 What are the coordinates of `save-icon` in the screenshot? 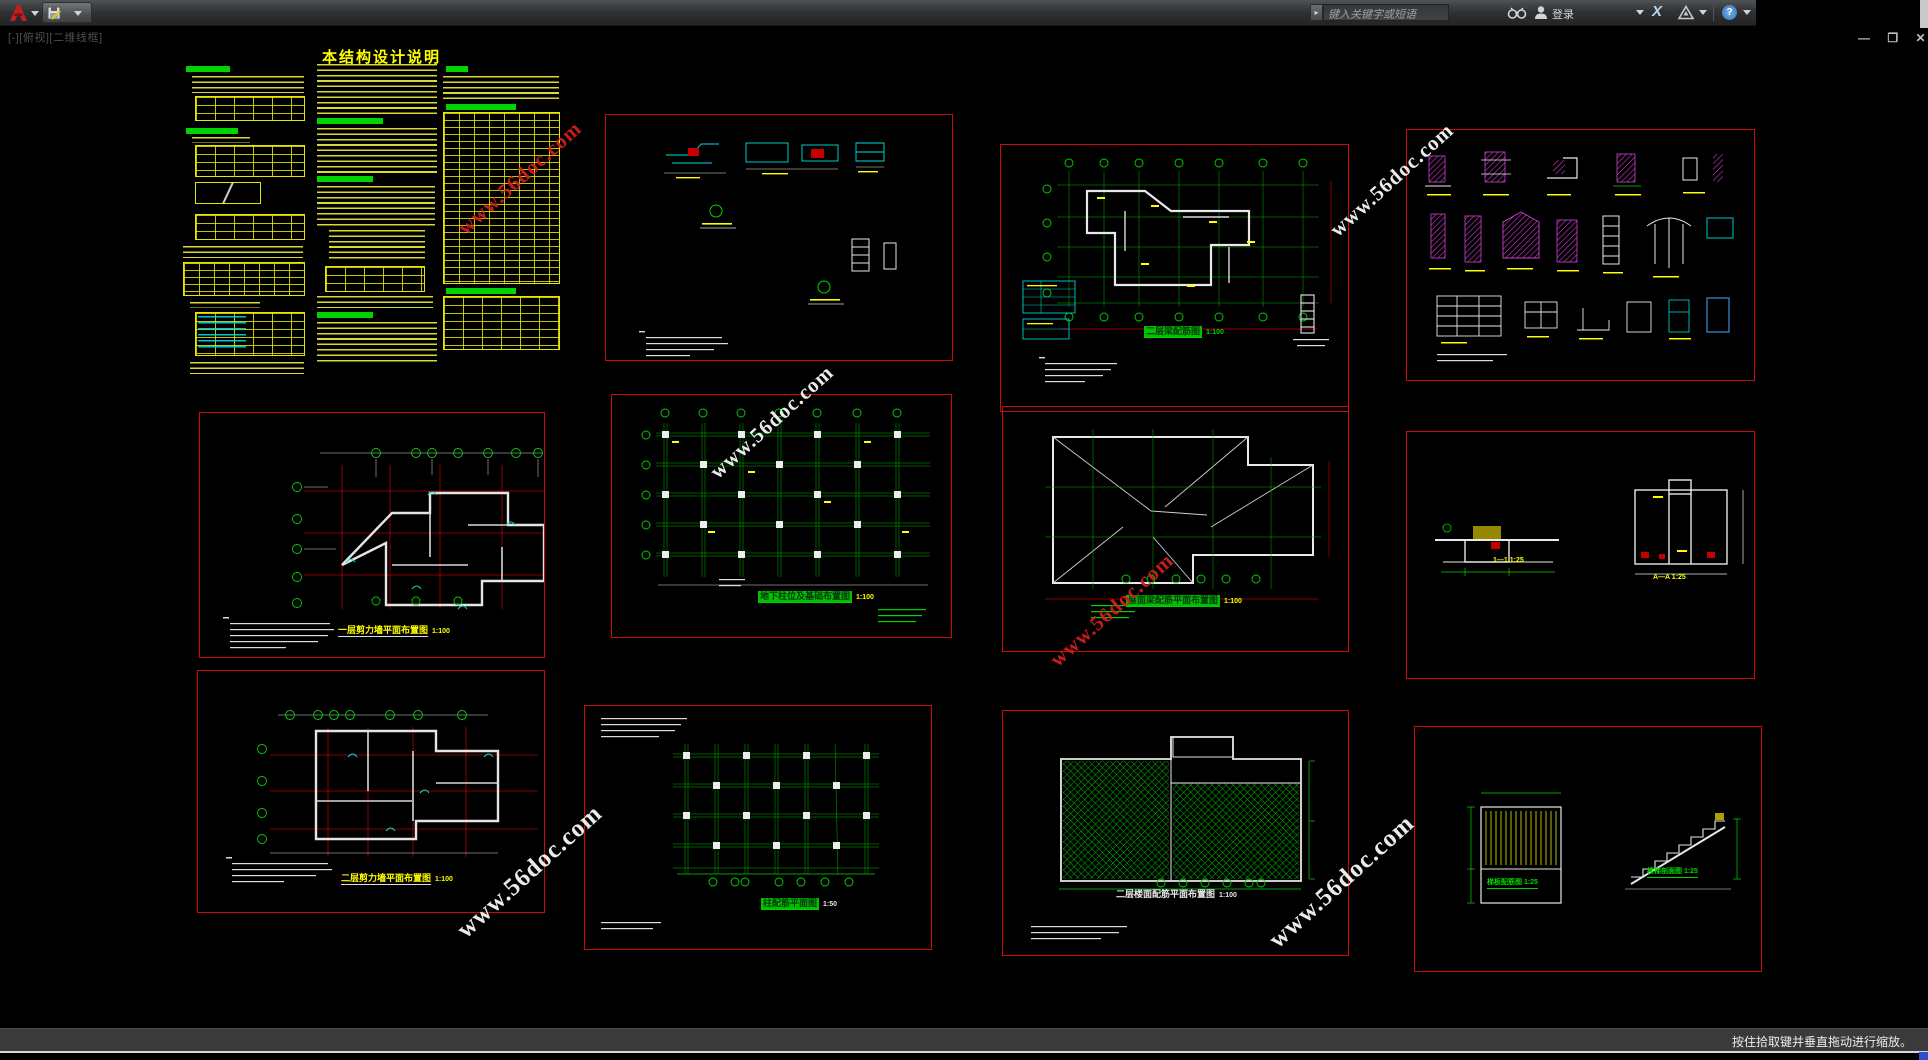 It's located at (54, 13).